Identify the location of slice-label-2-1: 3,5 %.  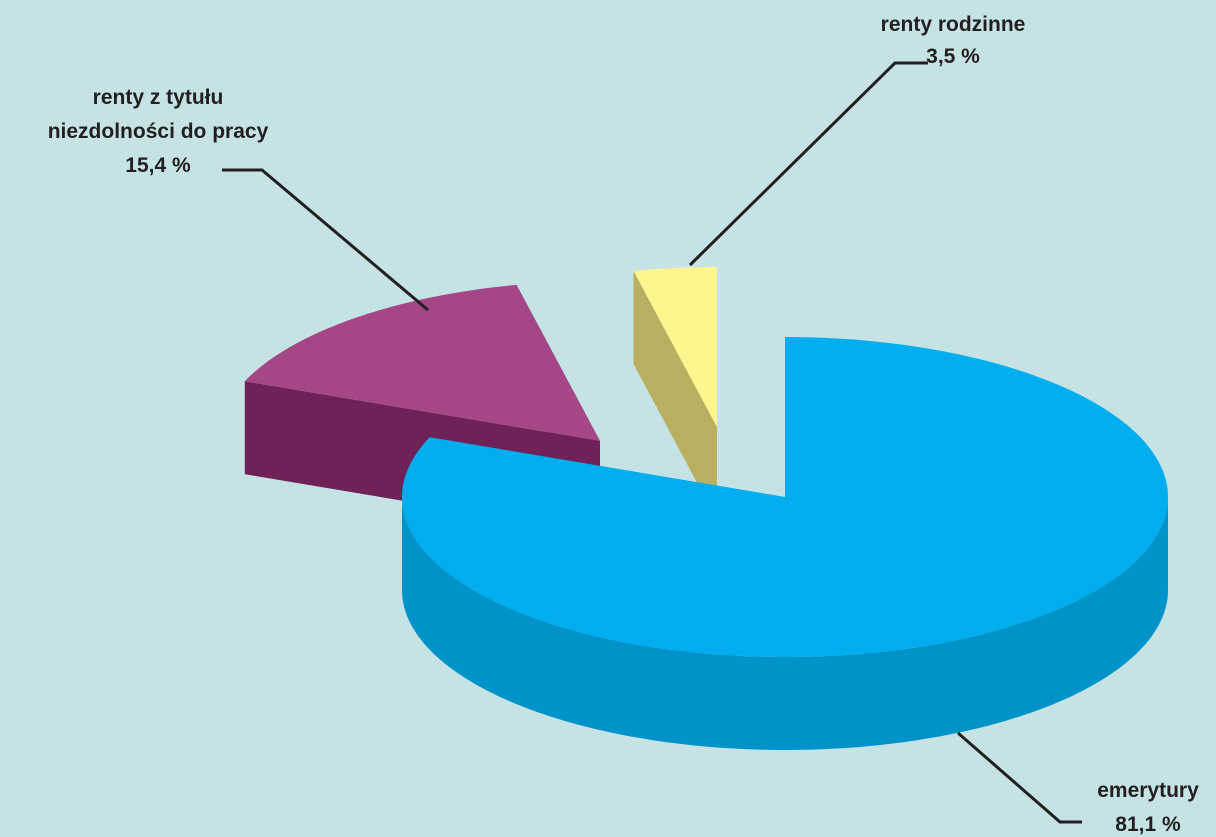
(953, 56).